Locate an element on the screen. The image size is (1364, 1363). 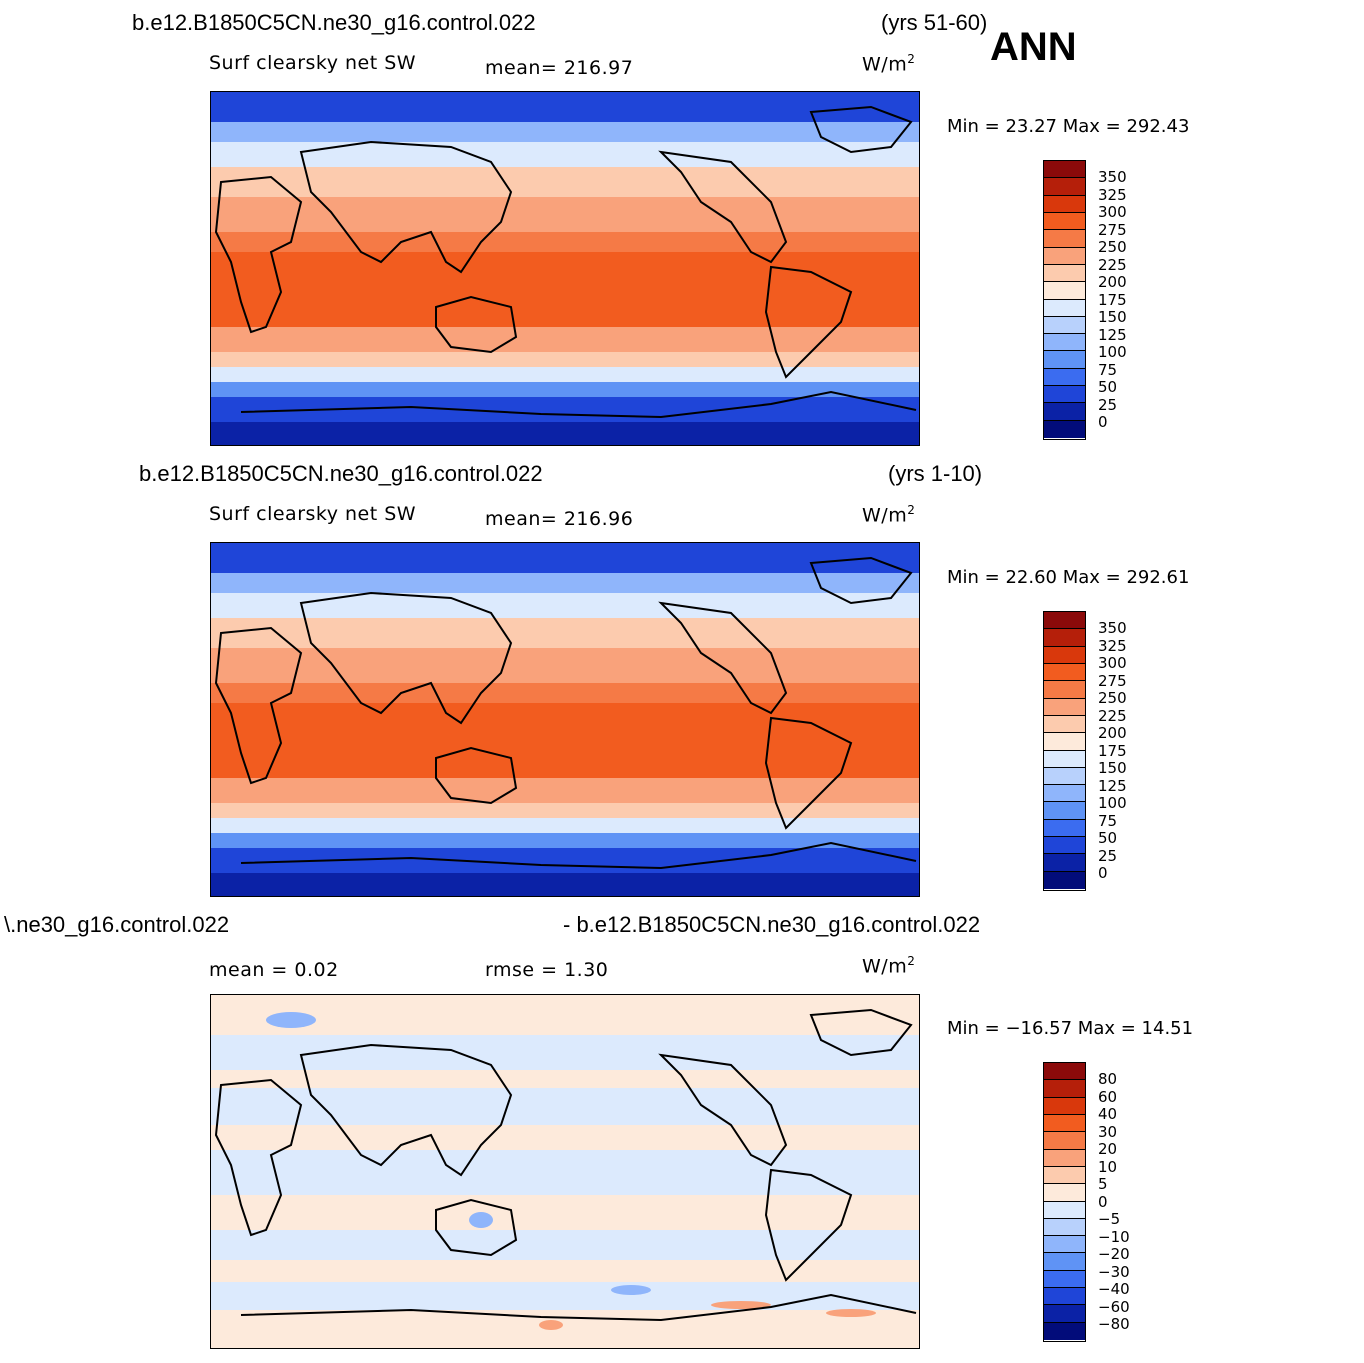
panel1-map-field is located at coordinates (565, 268).